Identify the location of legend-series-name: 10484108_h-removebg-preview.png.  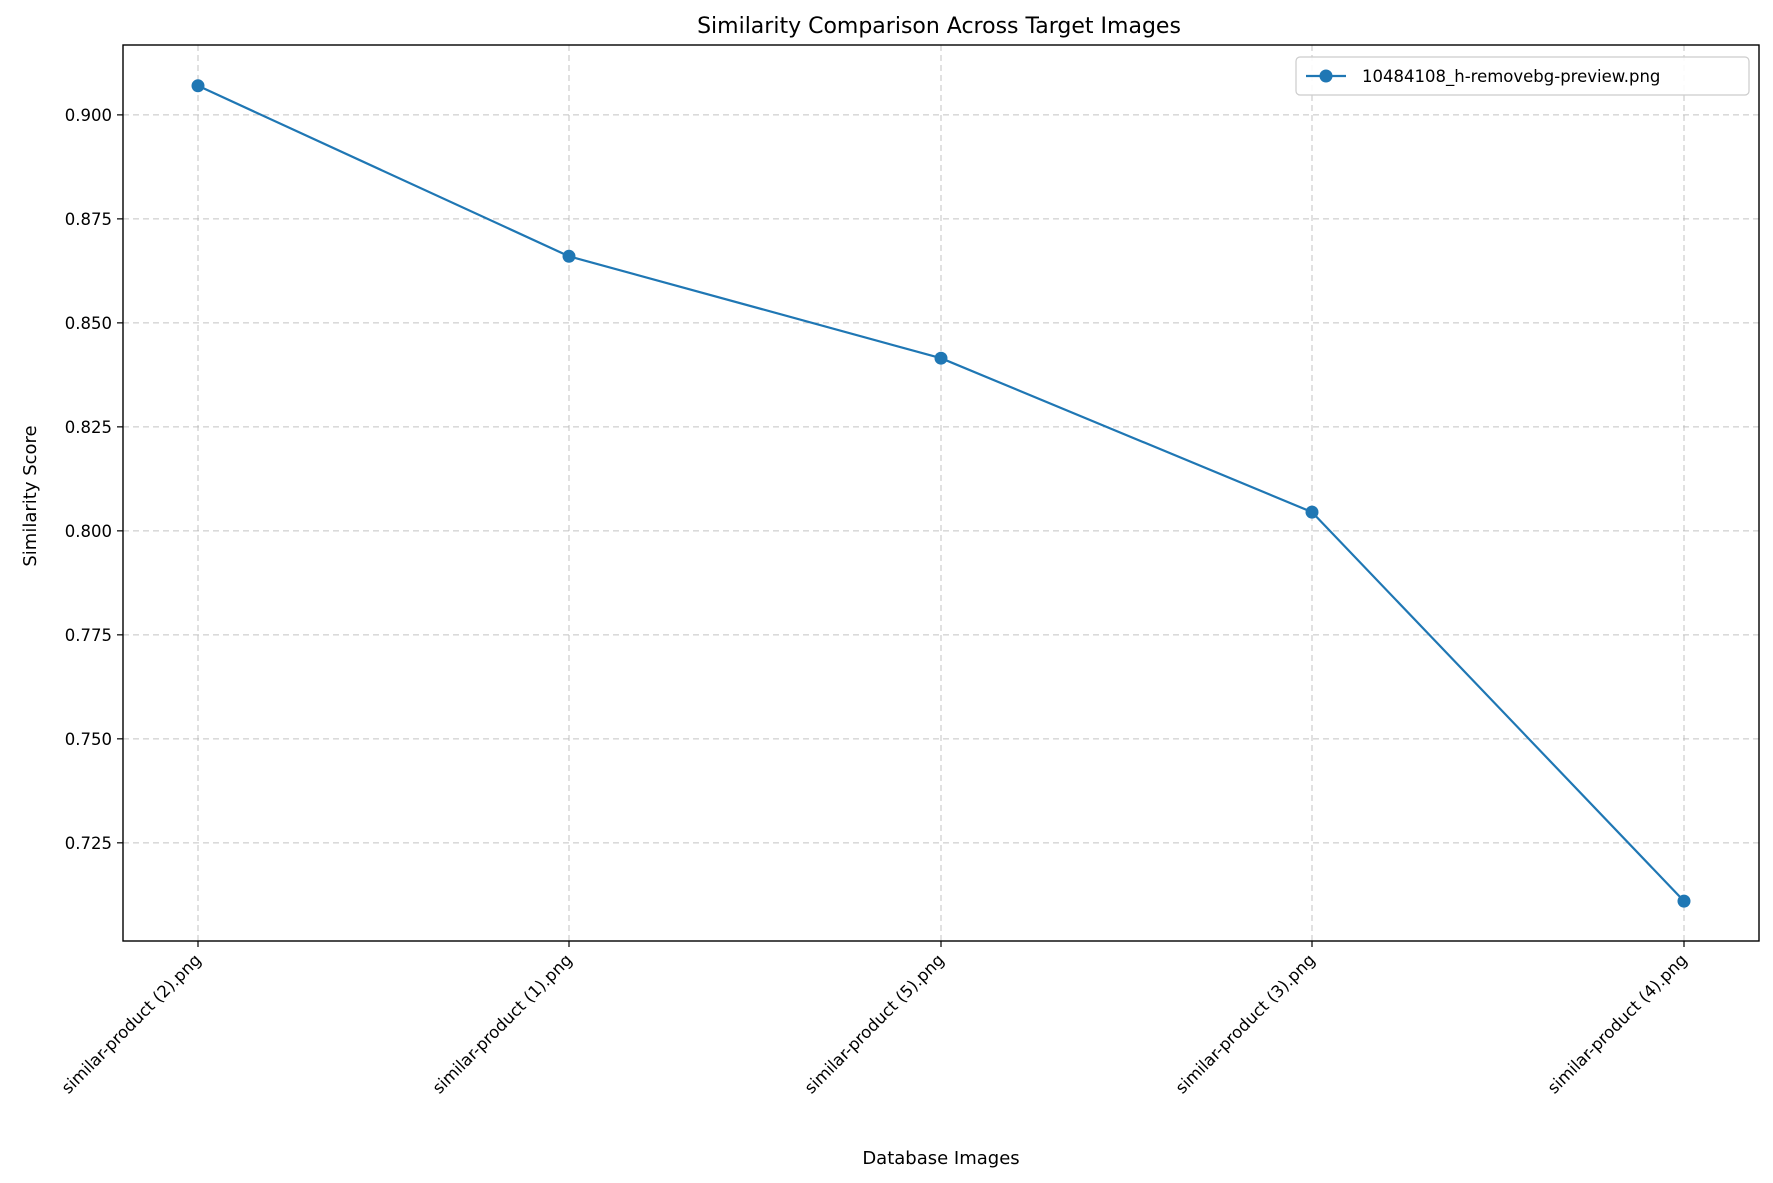
(1511, 77).